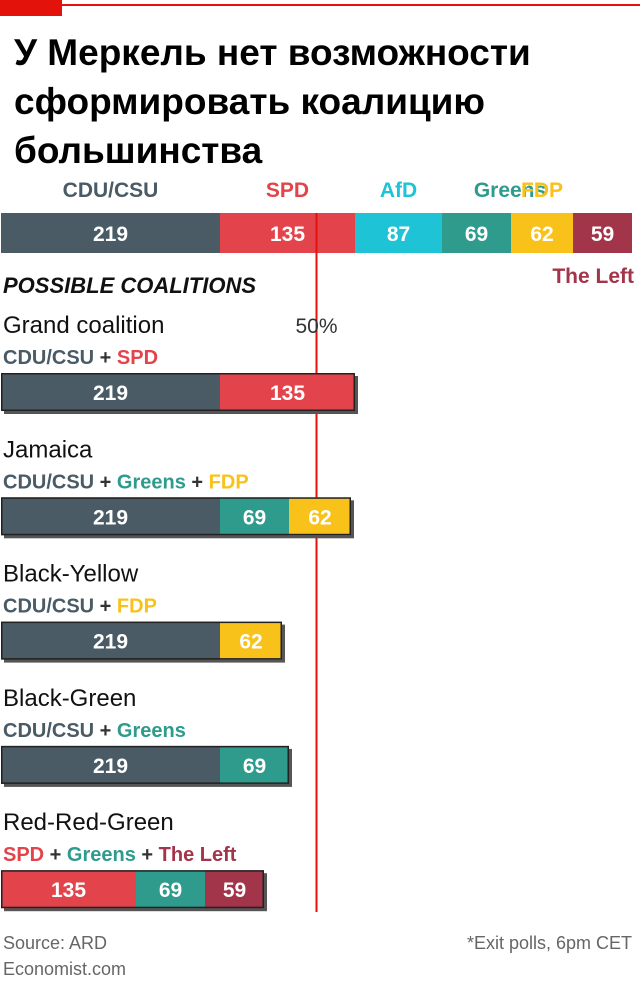  Describe the element at coordinates (151, 731) in the screenshot. I see `coalition-black-green-formula-greens: Greens` at that location.